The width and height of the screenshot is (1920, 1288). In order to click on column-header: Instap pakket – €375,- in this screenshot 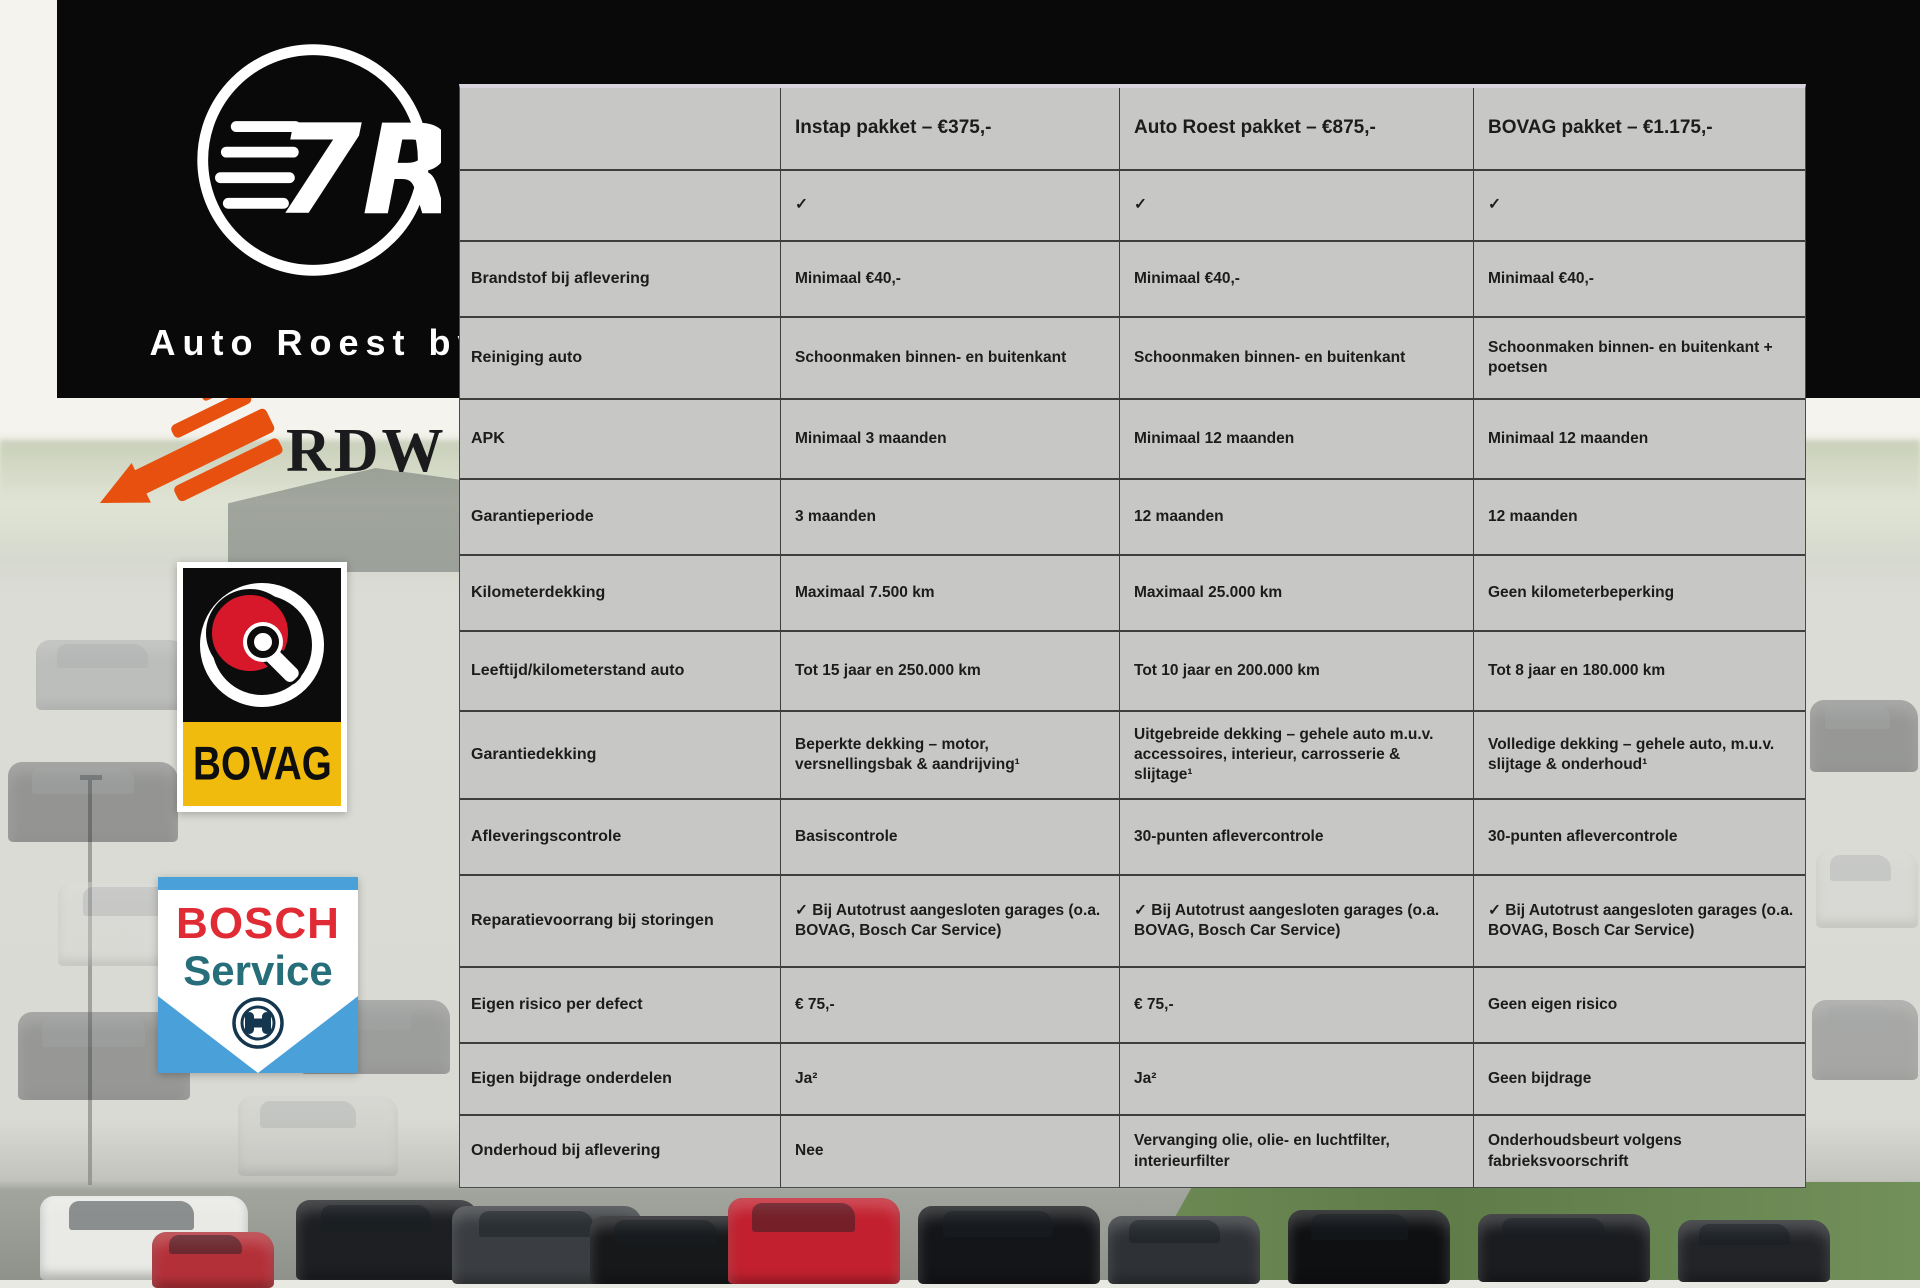, I will do `click(949, 129)`.